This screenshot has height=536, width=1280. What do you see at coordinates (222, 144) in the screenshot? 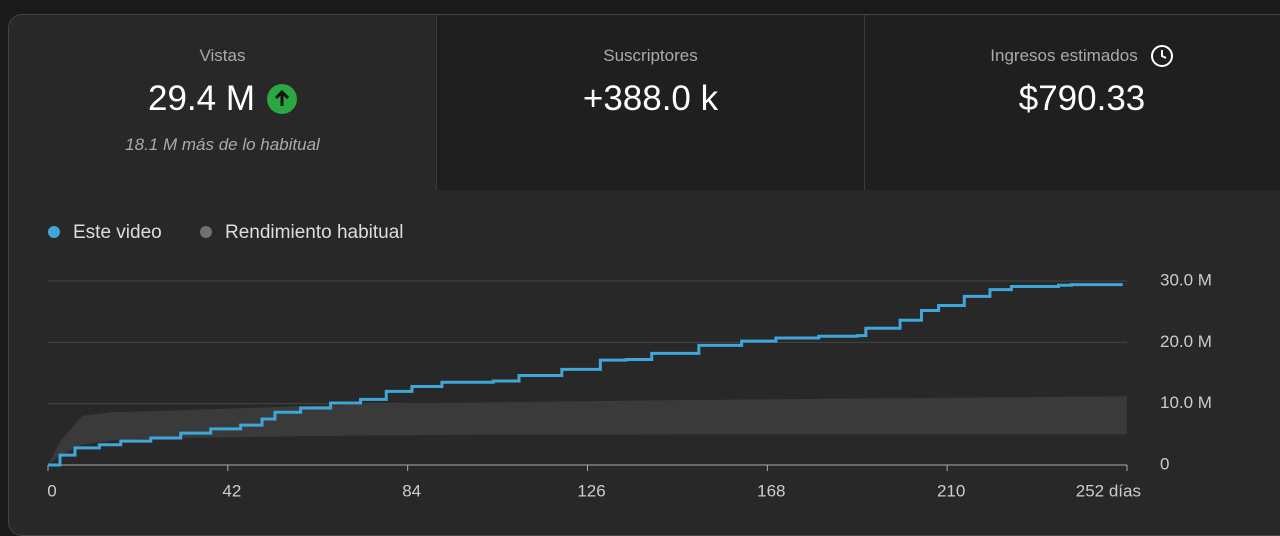
I see `metric-note: 18.1 M más de lo habitual` at bounding box center [222, 144].